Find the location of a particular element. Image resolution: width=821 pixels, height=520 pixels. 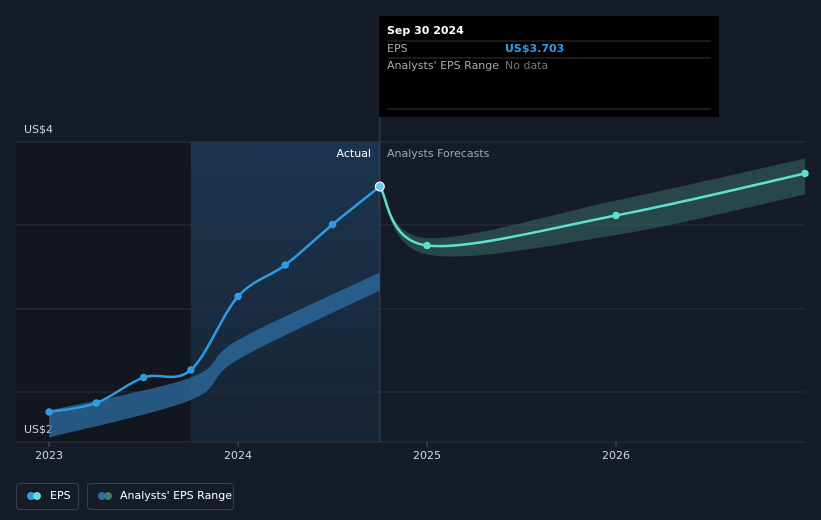

point-highlight is located at coordinates (379, 186).